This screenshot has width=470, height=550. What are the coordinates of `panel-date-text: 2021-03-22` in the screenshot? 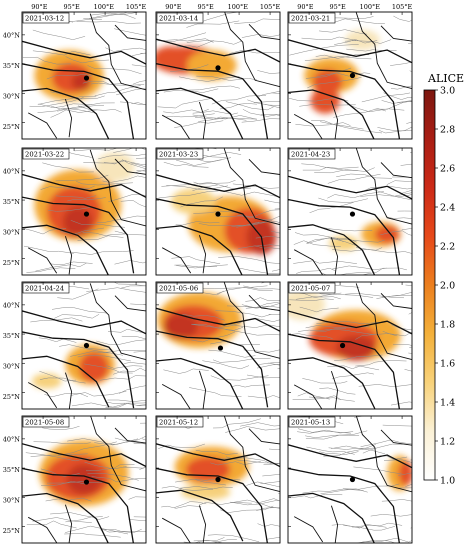 It's located at (44, 155).